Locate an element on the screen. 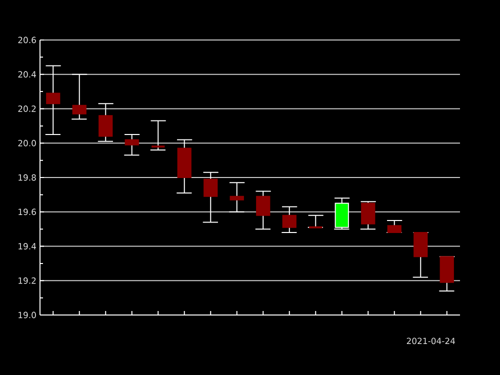 The image size is (500, 375). y-tick-label: 20.2 is located at coordinates (27, 109).